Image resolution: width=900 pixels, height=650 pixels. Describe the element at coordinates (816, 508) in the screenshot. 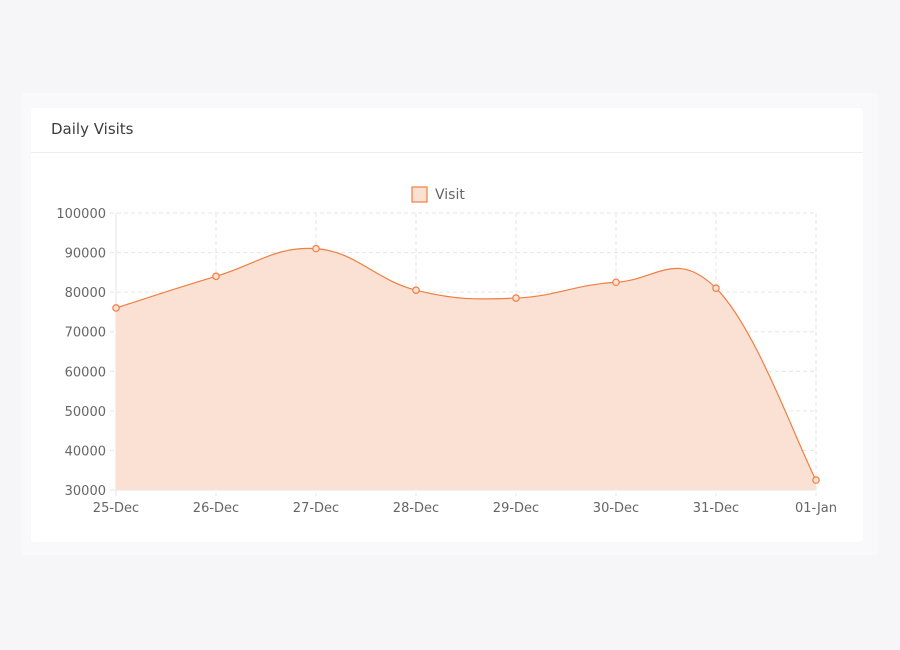

I see `x-tick-label: 01-Jan` at that location.